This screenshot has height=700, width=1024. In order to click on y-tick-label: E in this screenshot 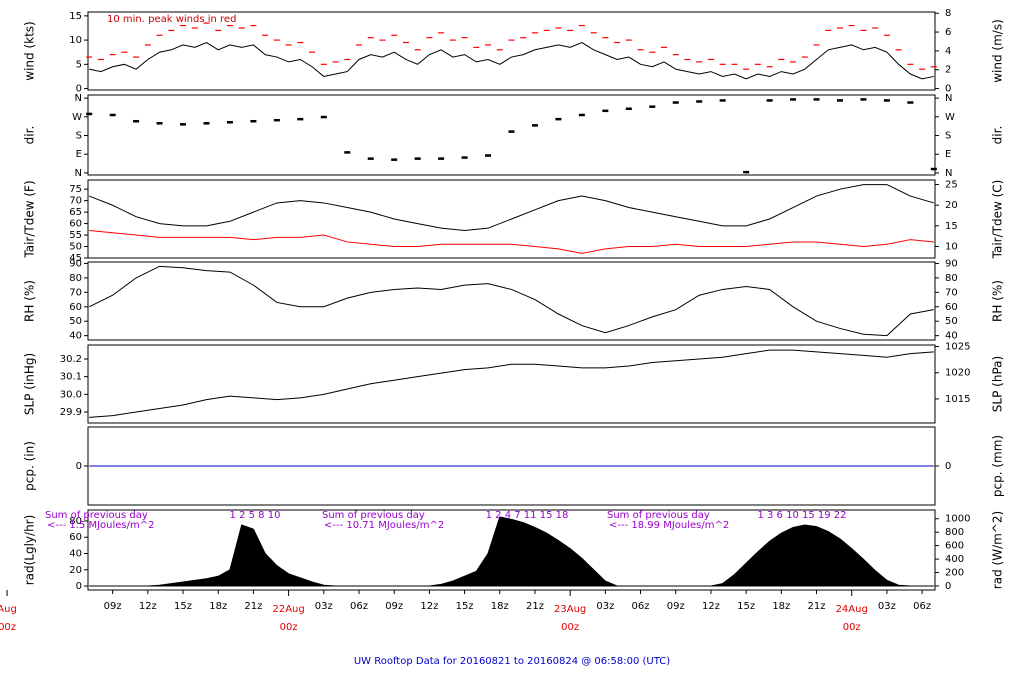, I will do `click(79, 154)`.